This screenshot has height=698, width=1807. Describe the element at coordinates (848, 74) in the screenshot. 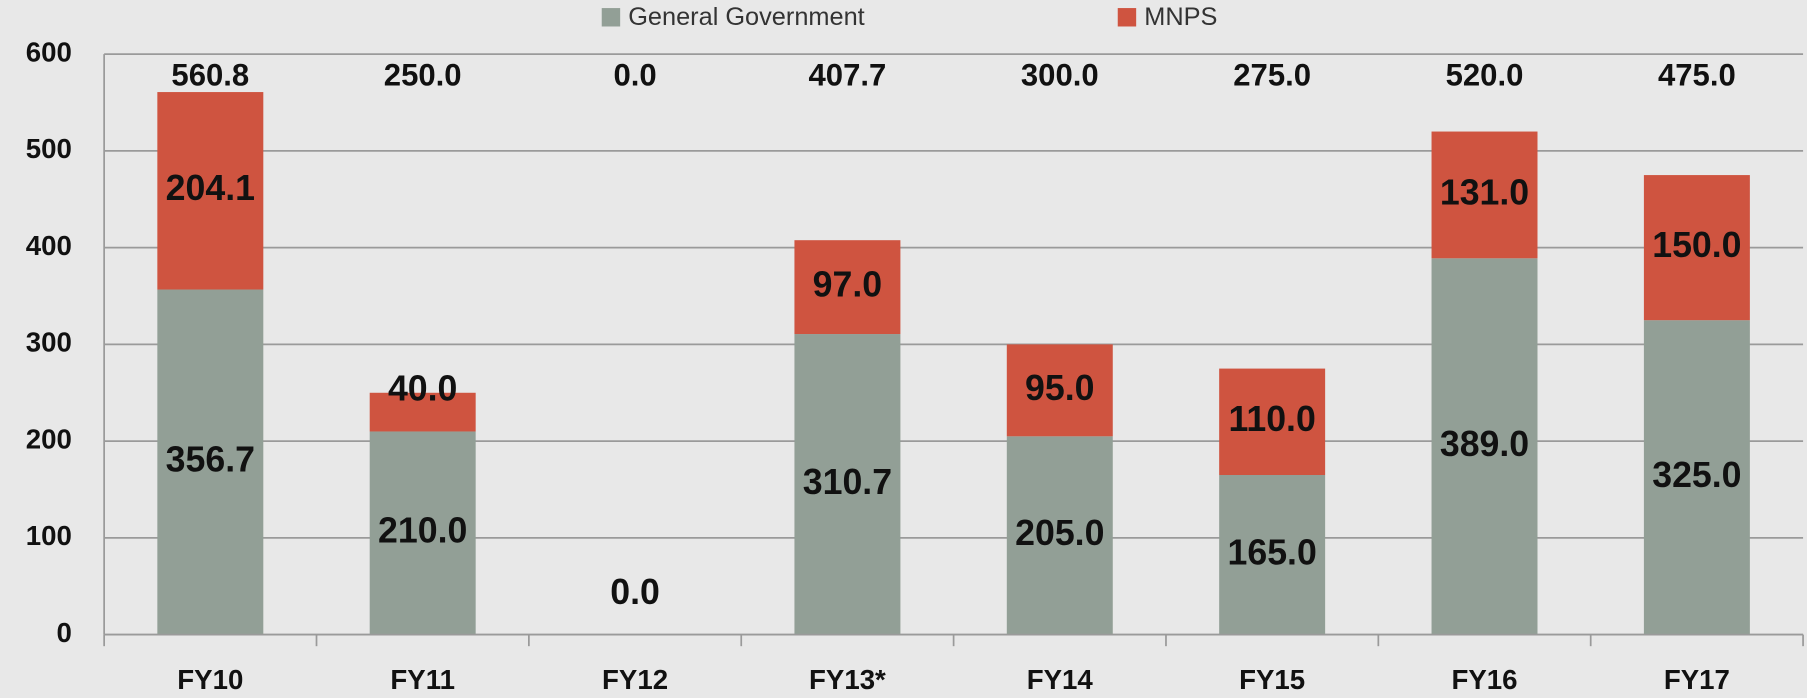

I see `total-label: 407.7` at that location.